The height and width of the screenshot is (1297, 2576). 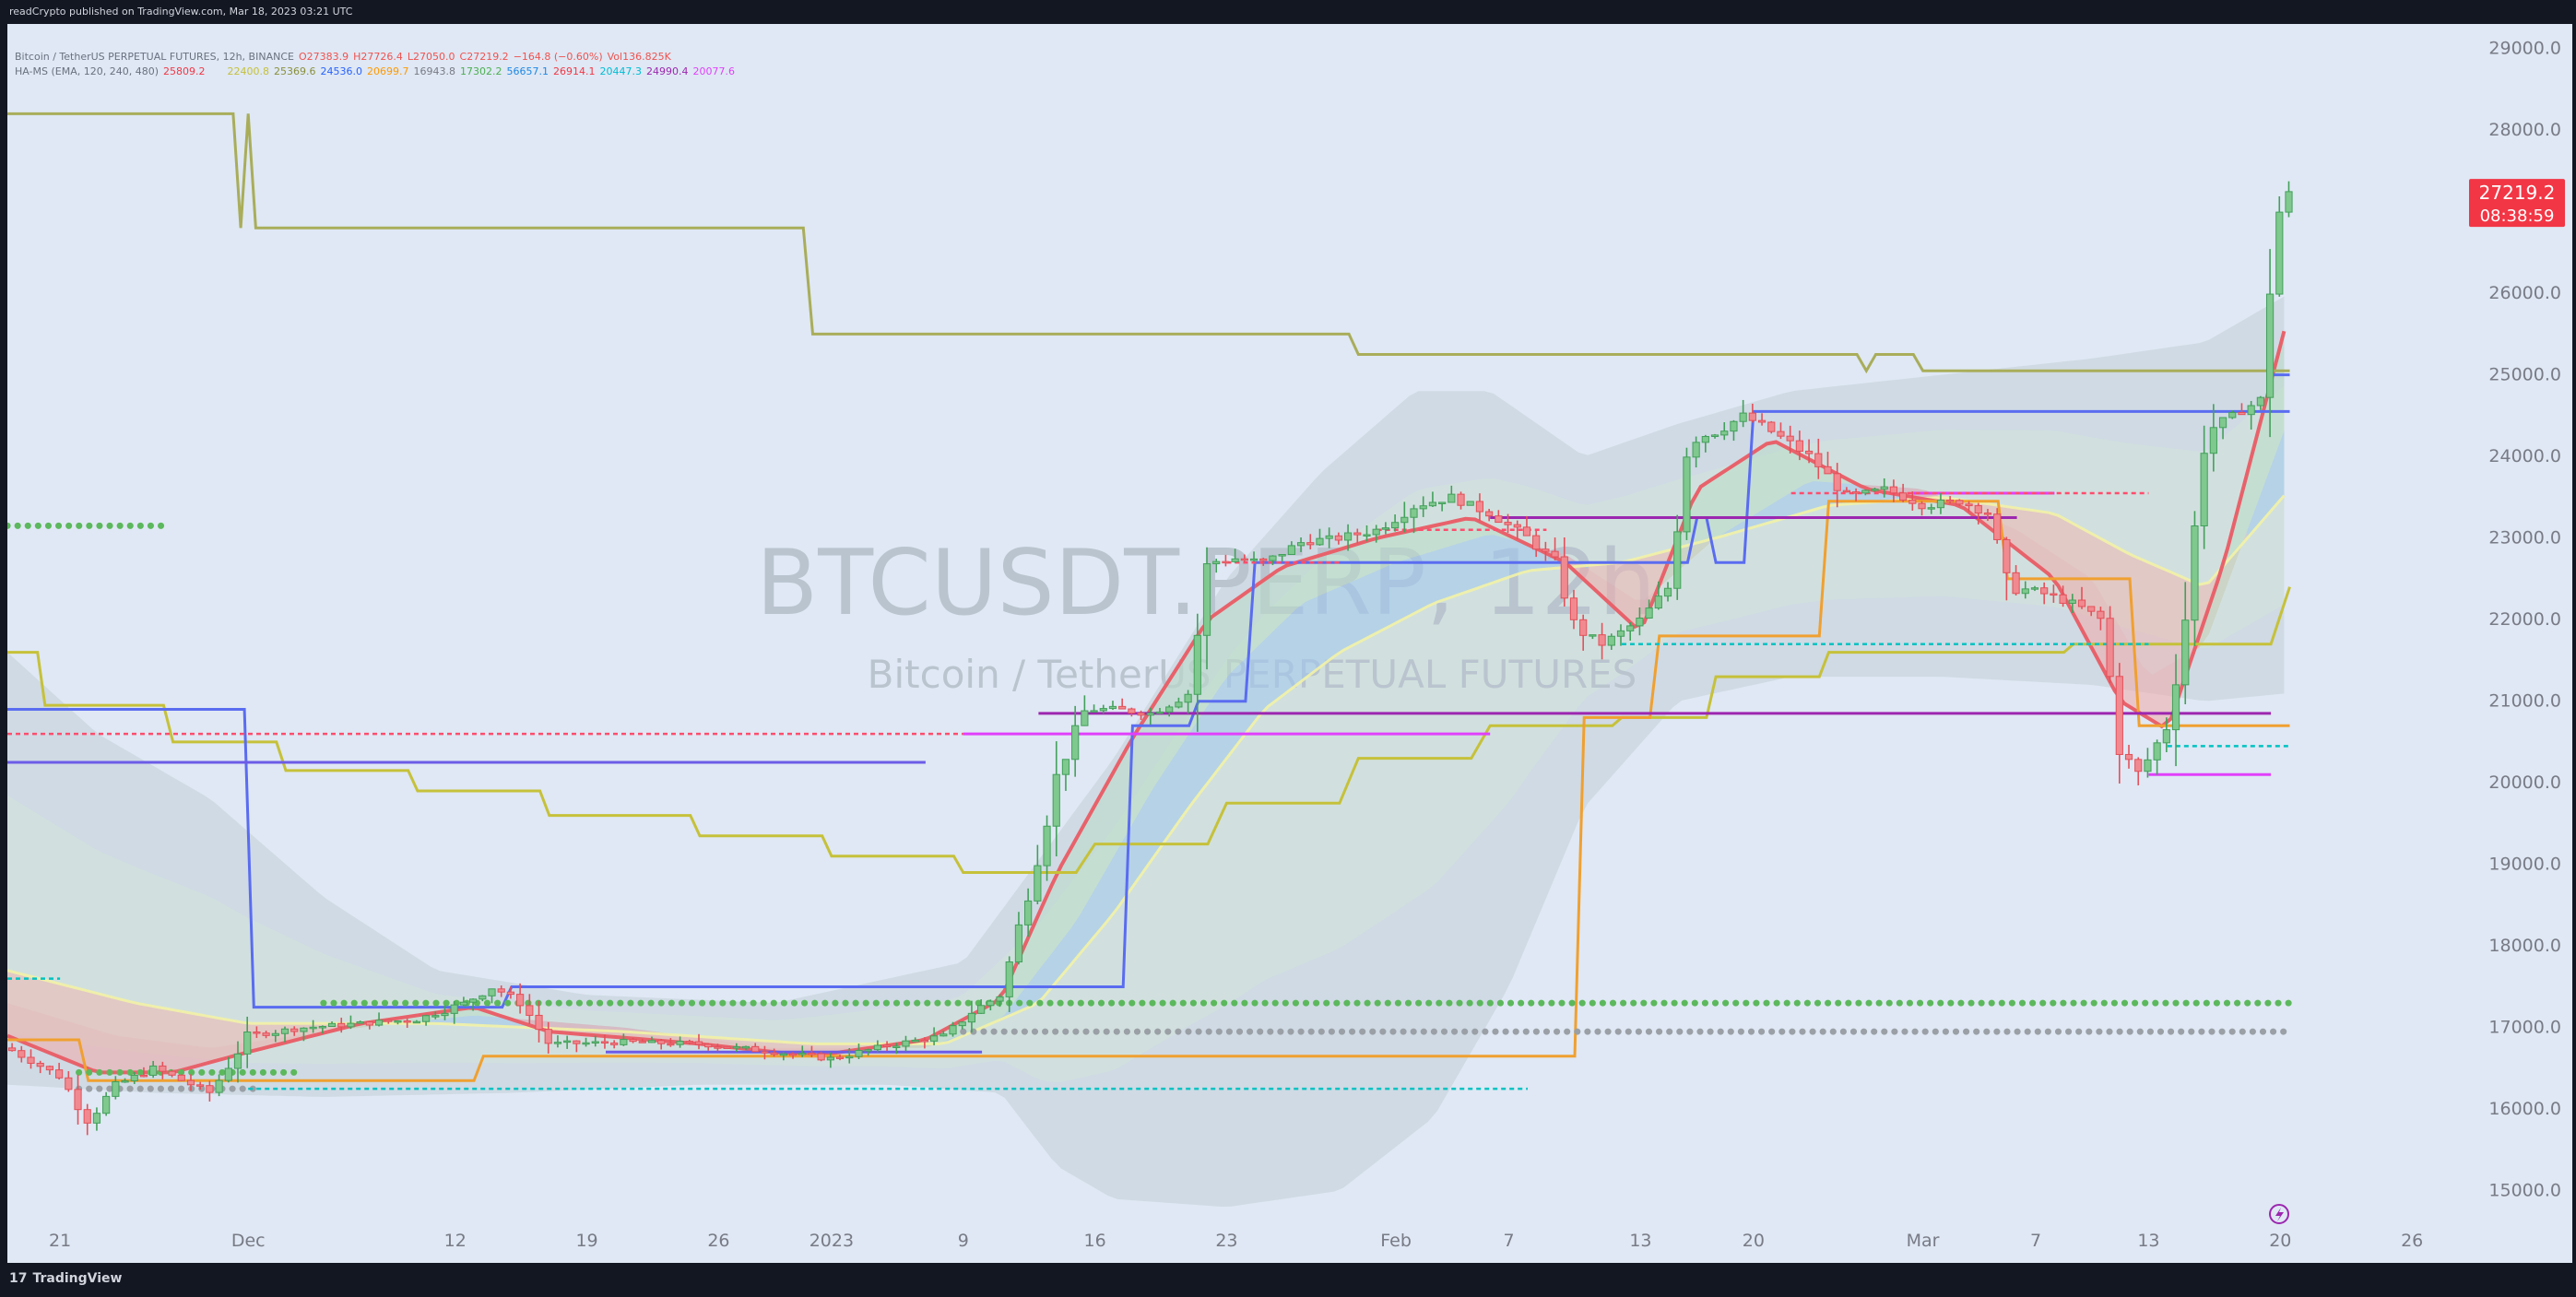 I want to click on legend-indicator-value: 20447.3, so click(x=621, y=71).